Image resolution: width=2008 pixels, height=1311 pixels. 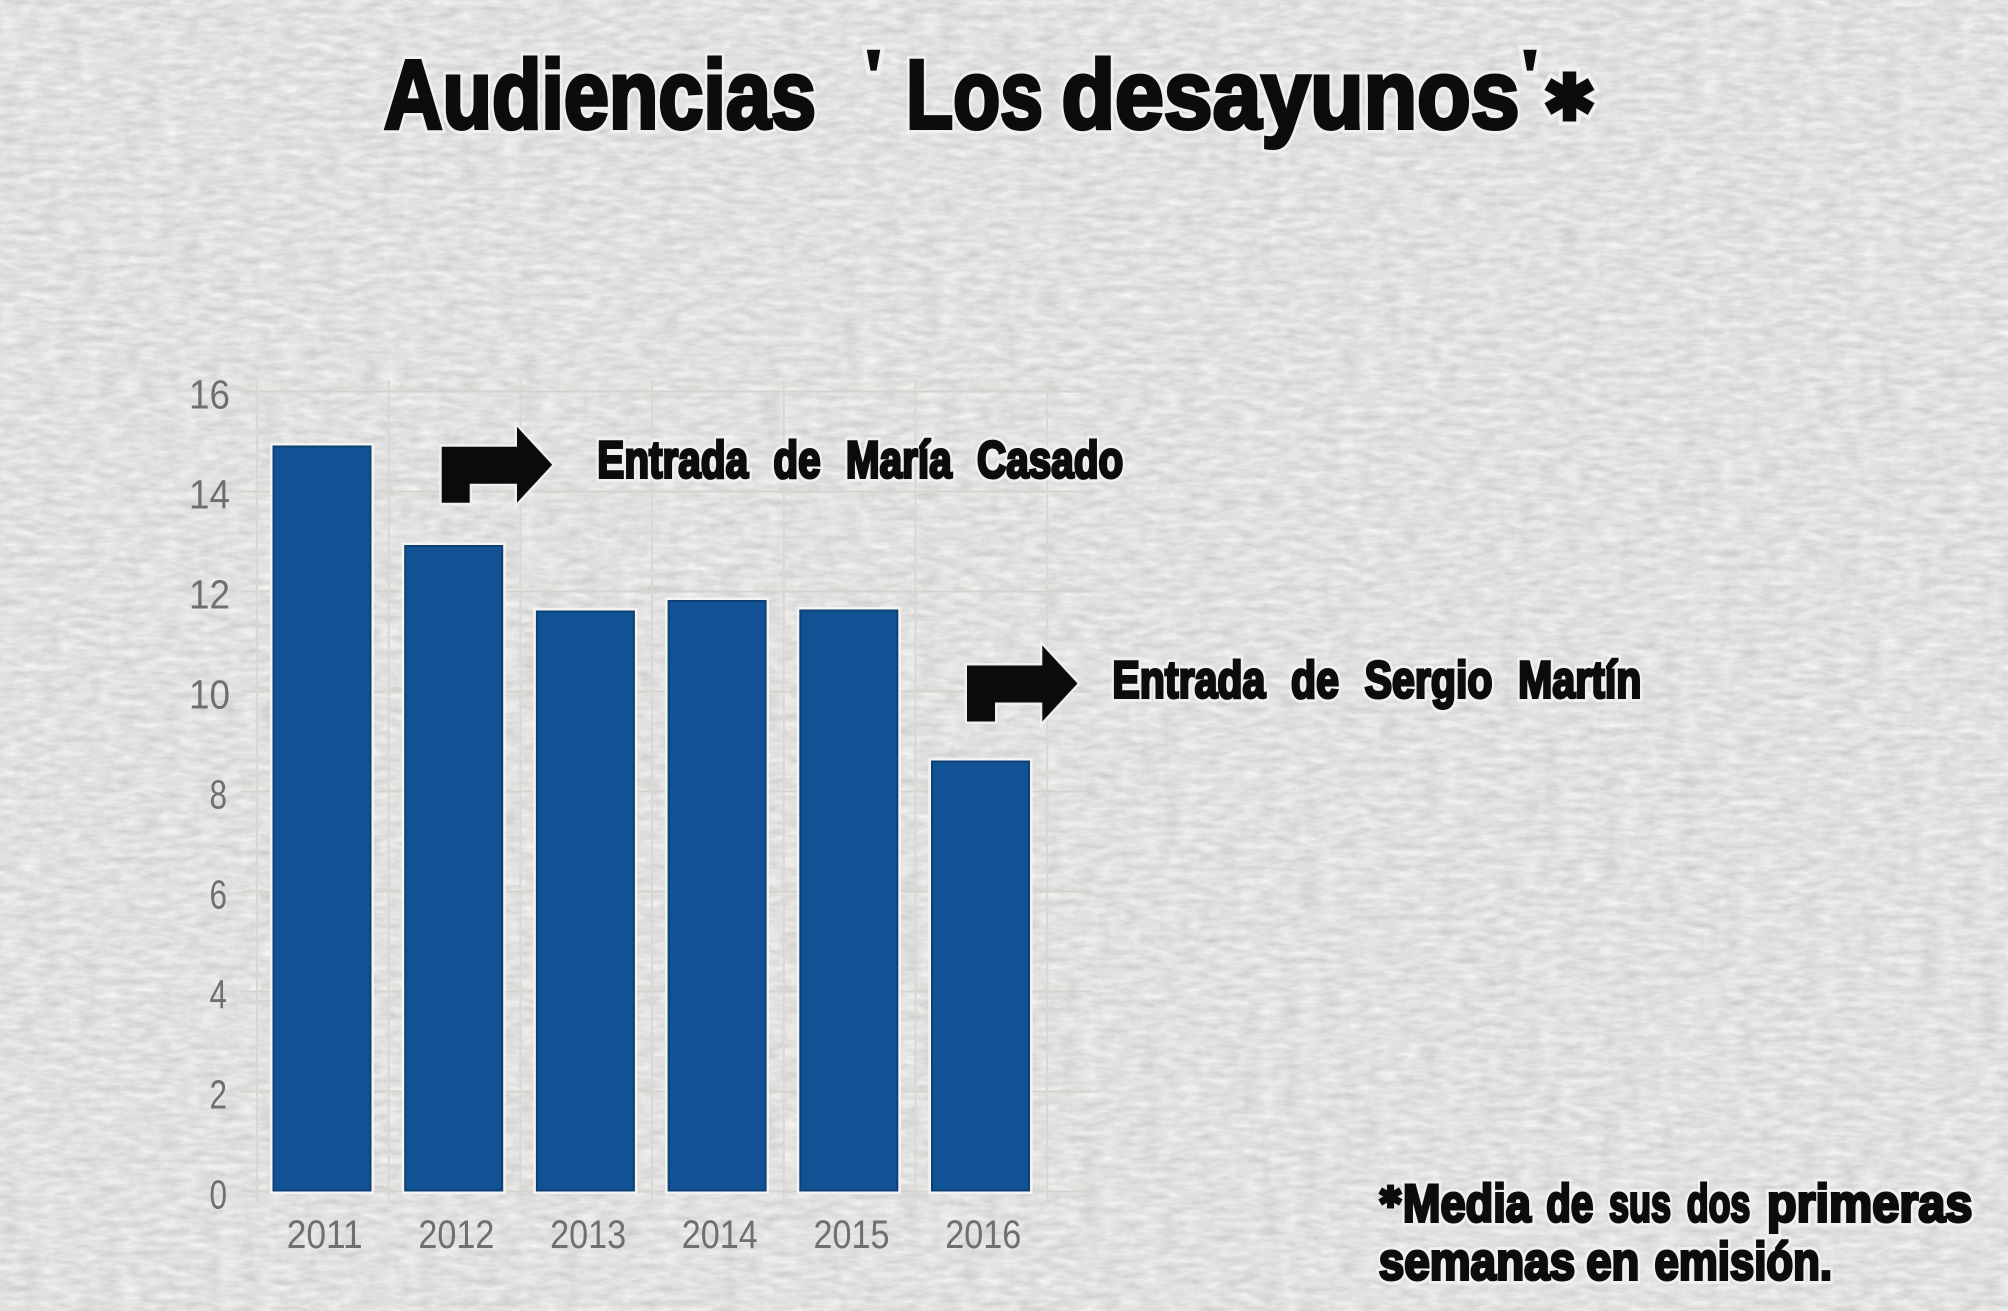 What do you see at coordinates (219, 895) in the screenshot?
I see `svg-text: 6` at bounding box center [219, 895].